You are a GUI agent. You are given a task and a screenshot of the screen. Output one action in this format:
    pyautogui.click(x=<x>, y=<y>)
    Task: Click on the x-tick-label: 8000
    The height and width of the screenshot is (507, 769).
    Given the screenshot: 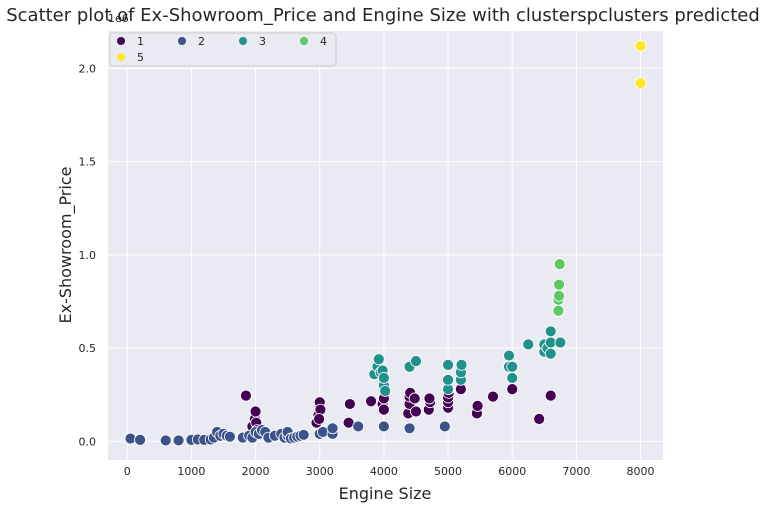 What is the action you would take?
    pyautogui.click(x=641, y=471)
    